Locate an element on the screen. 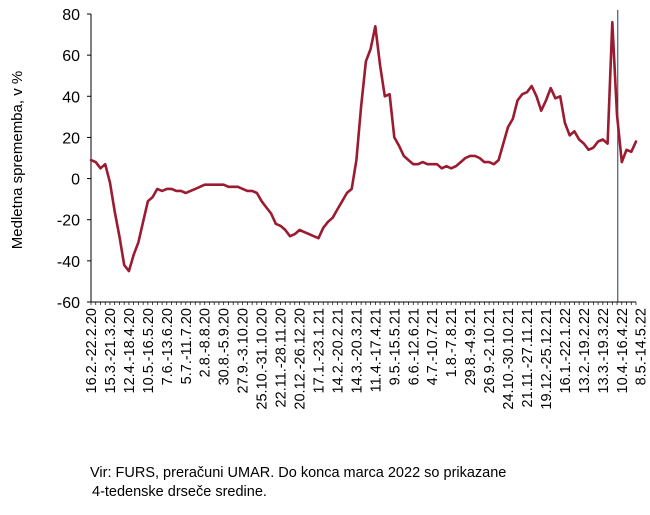 The image size is (650, 515). y-tick-label: 0 is located at coordinates (75, 180).